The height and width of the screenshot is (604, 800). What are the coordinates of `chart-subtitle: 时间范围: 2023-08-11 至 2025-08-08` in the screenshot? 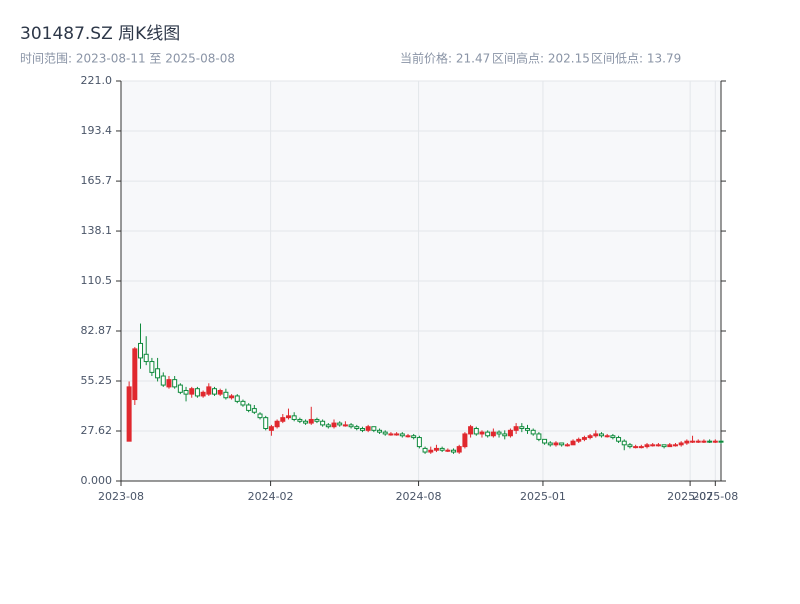 It's located at (127, 59).